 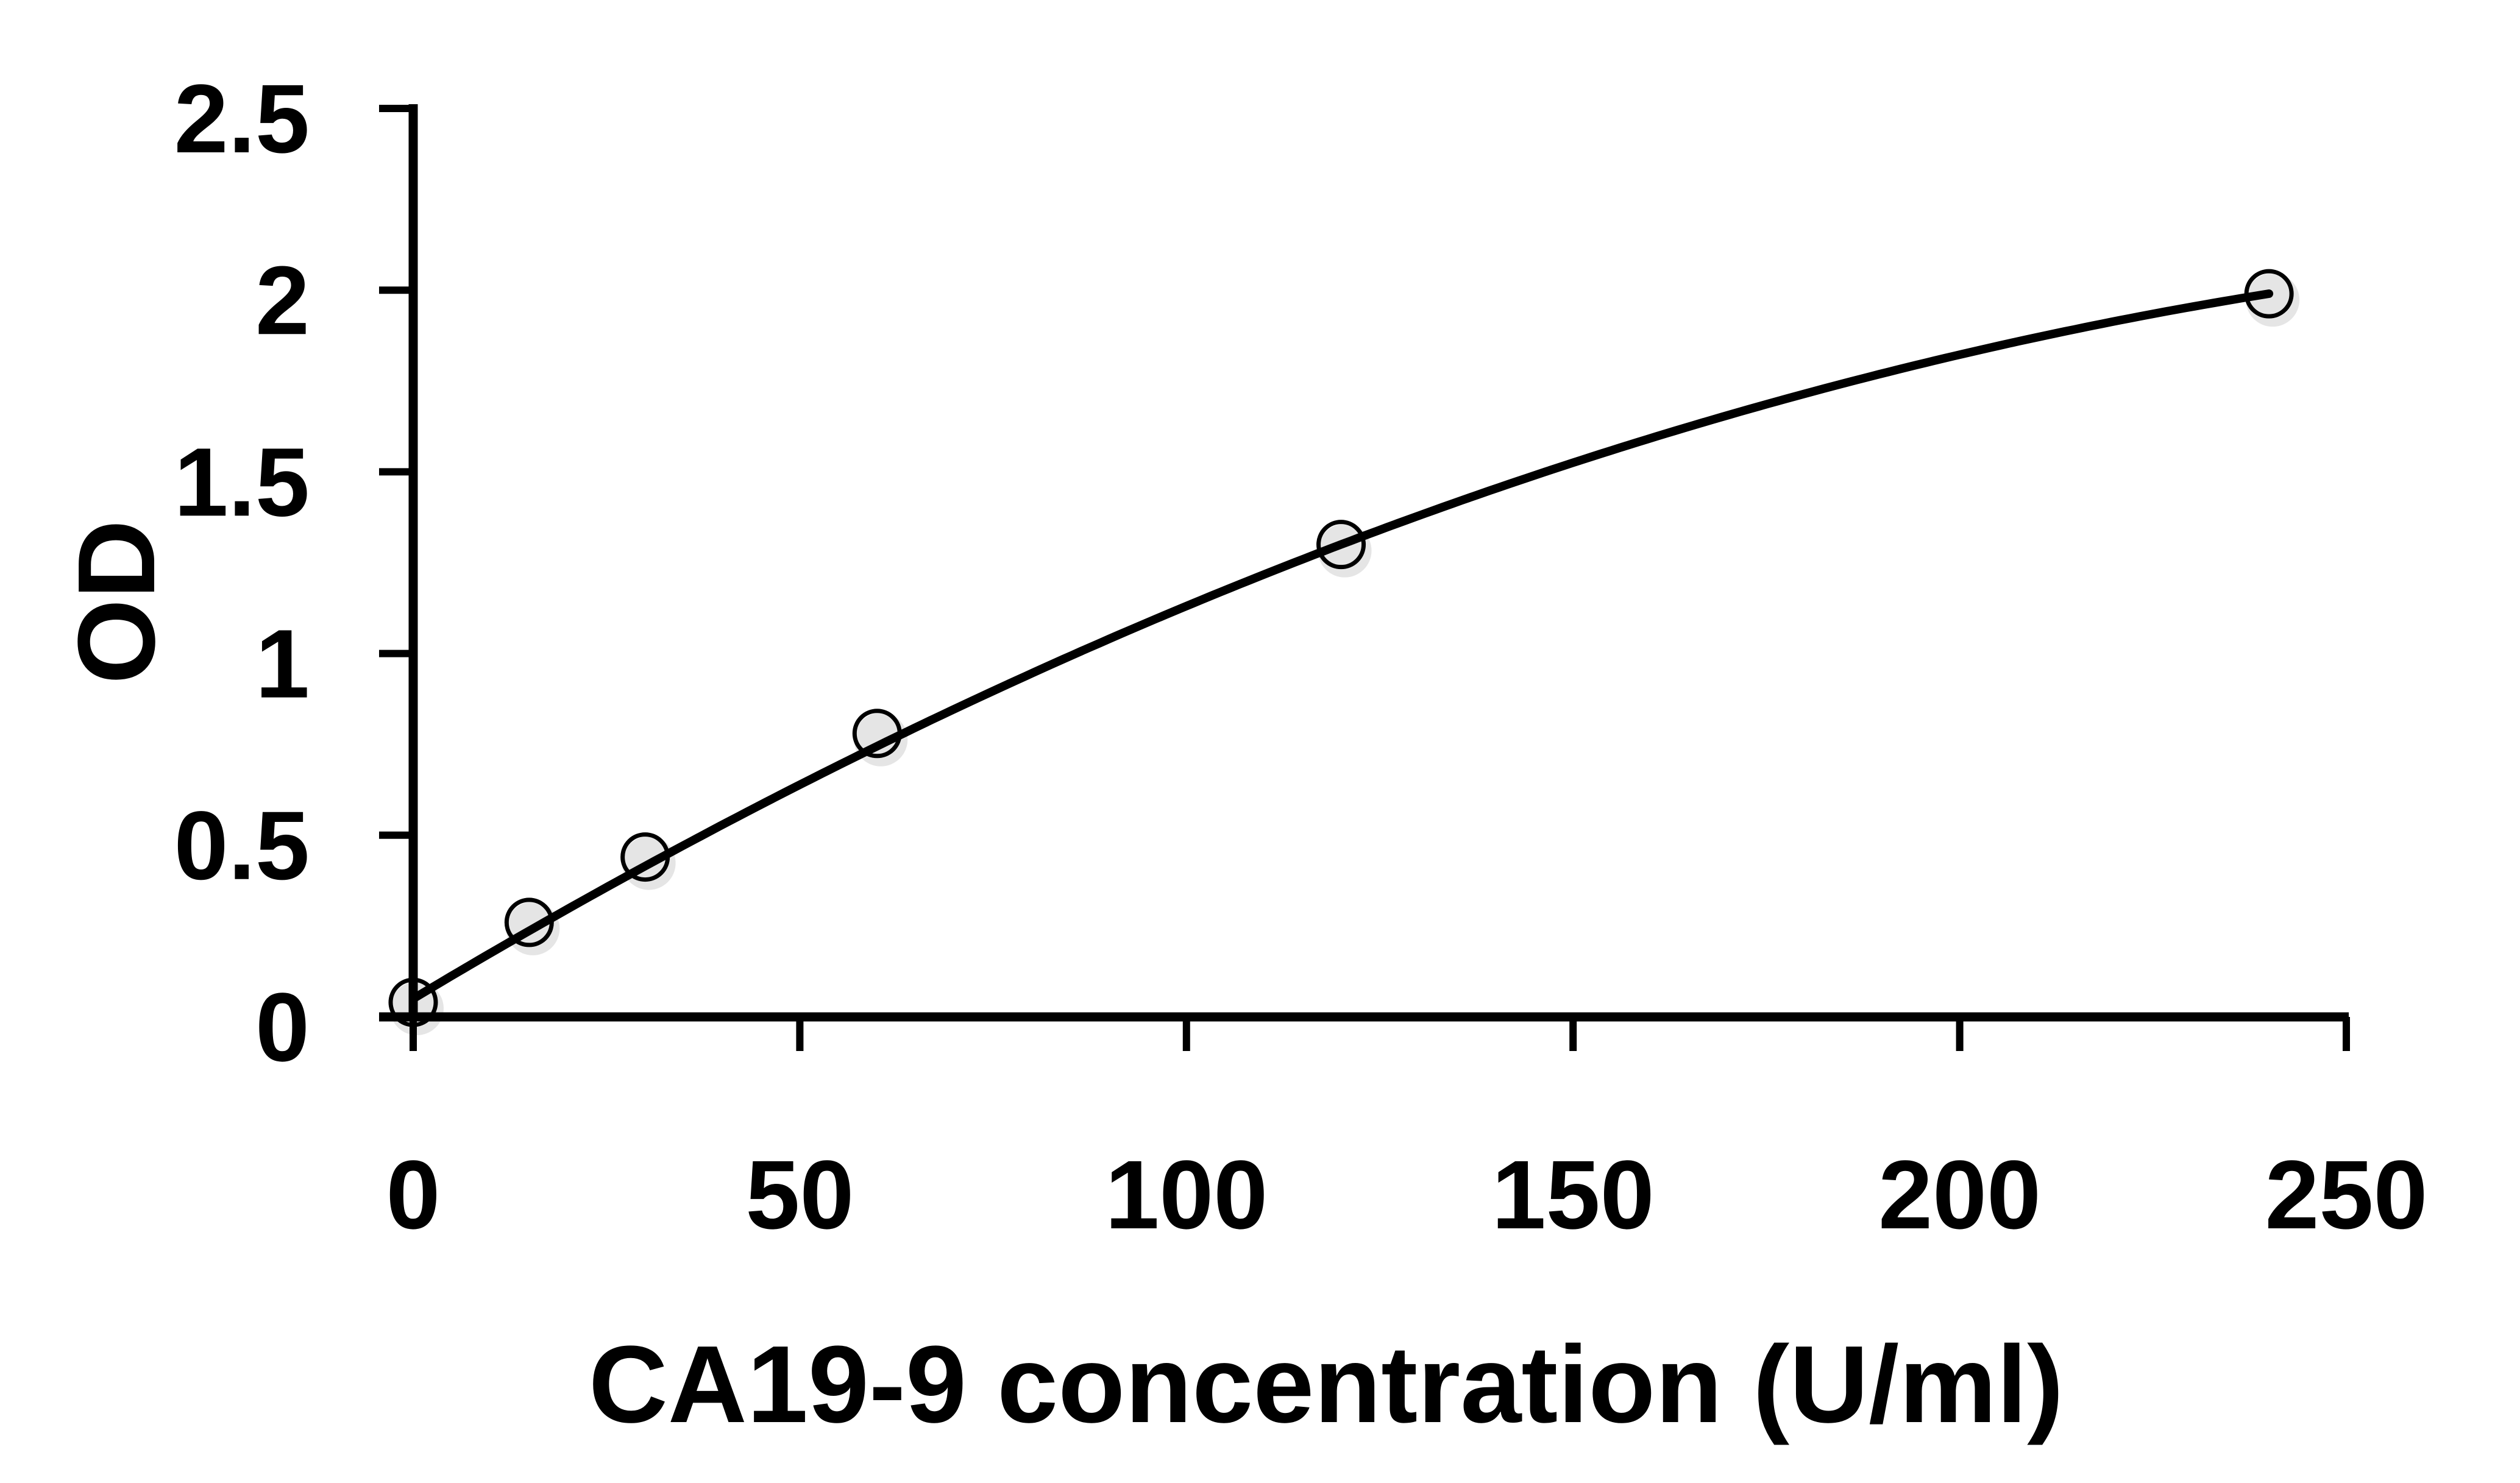 What do you see at coordinates (1959, 1194) in the screenshot?
I see `x-tick-label: 200` at bounding box center [1959, 1194].